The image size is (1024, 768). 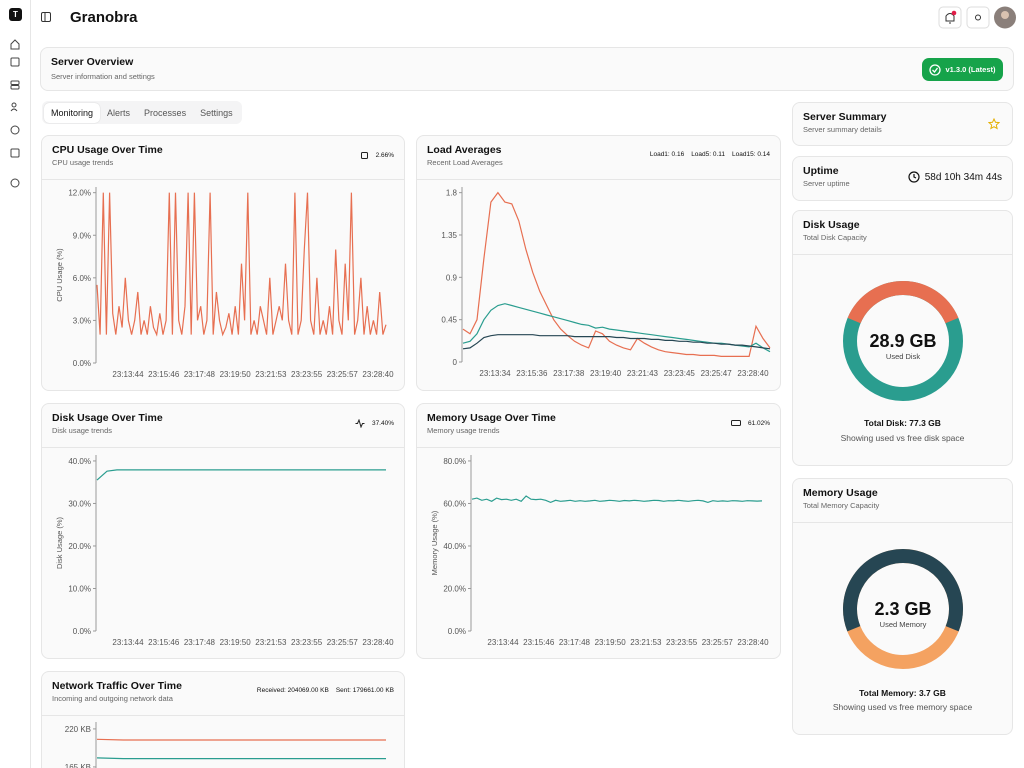 I want to click on cpu-icon, so click(x=364, y=155).